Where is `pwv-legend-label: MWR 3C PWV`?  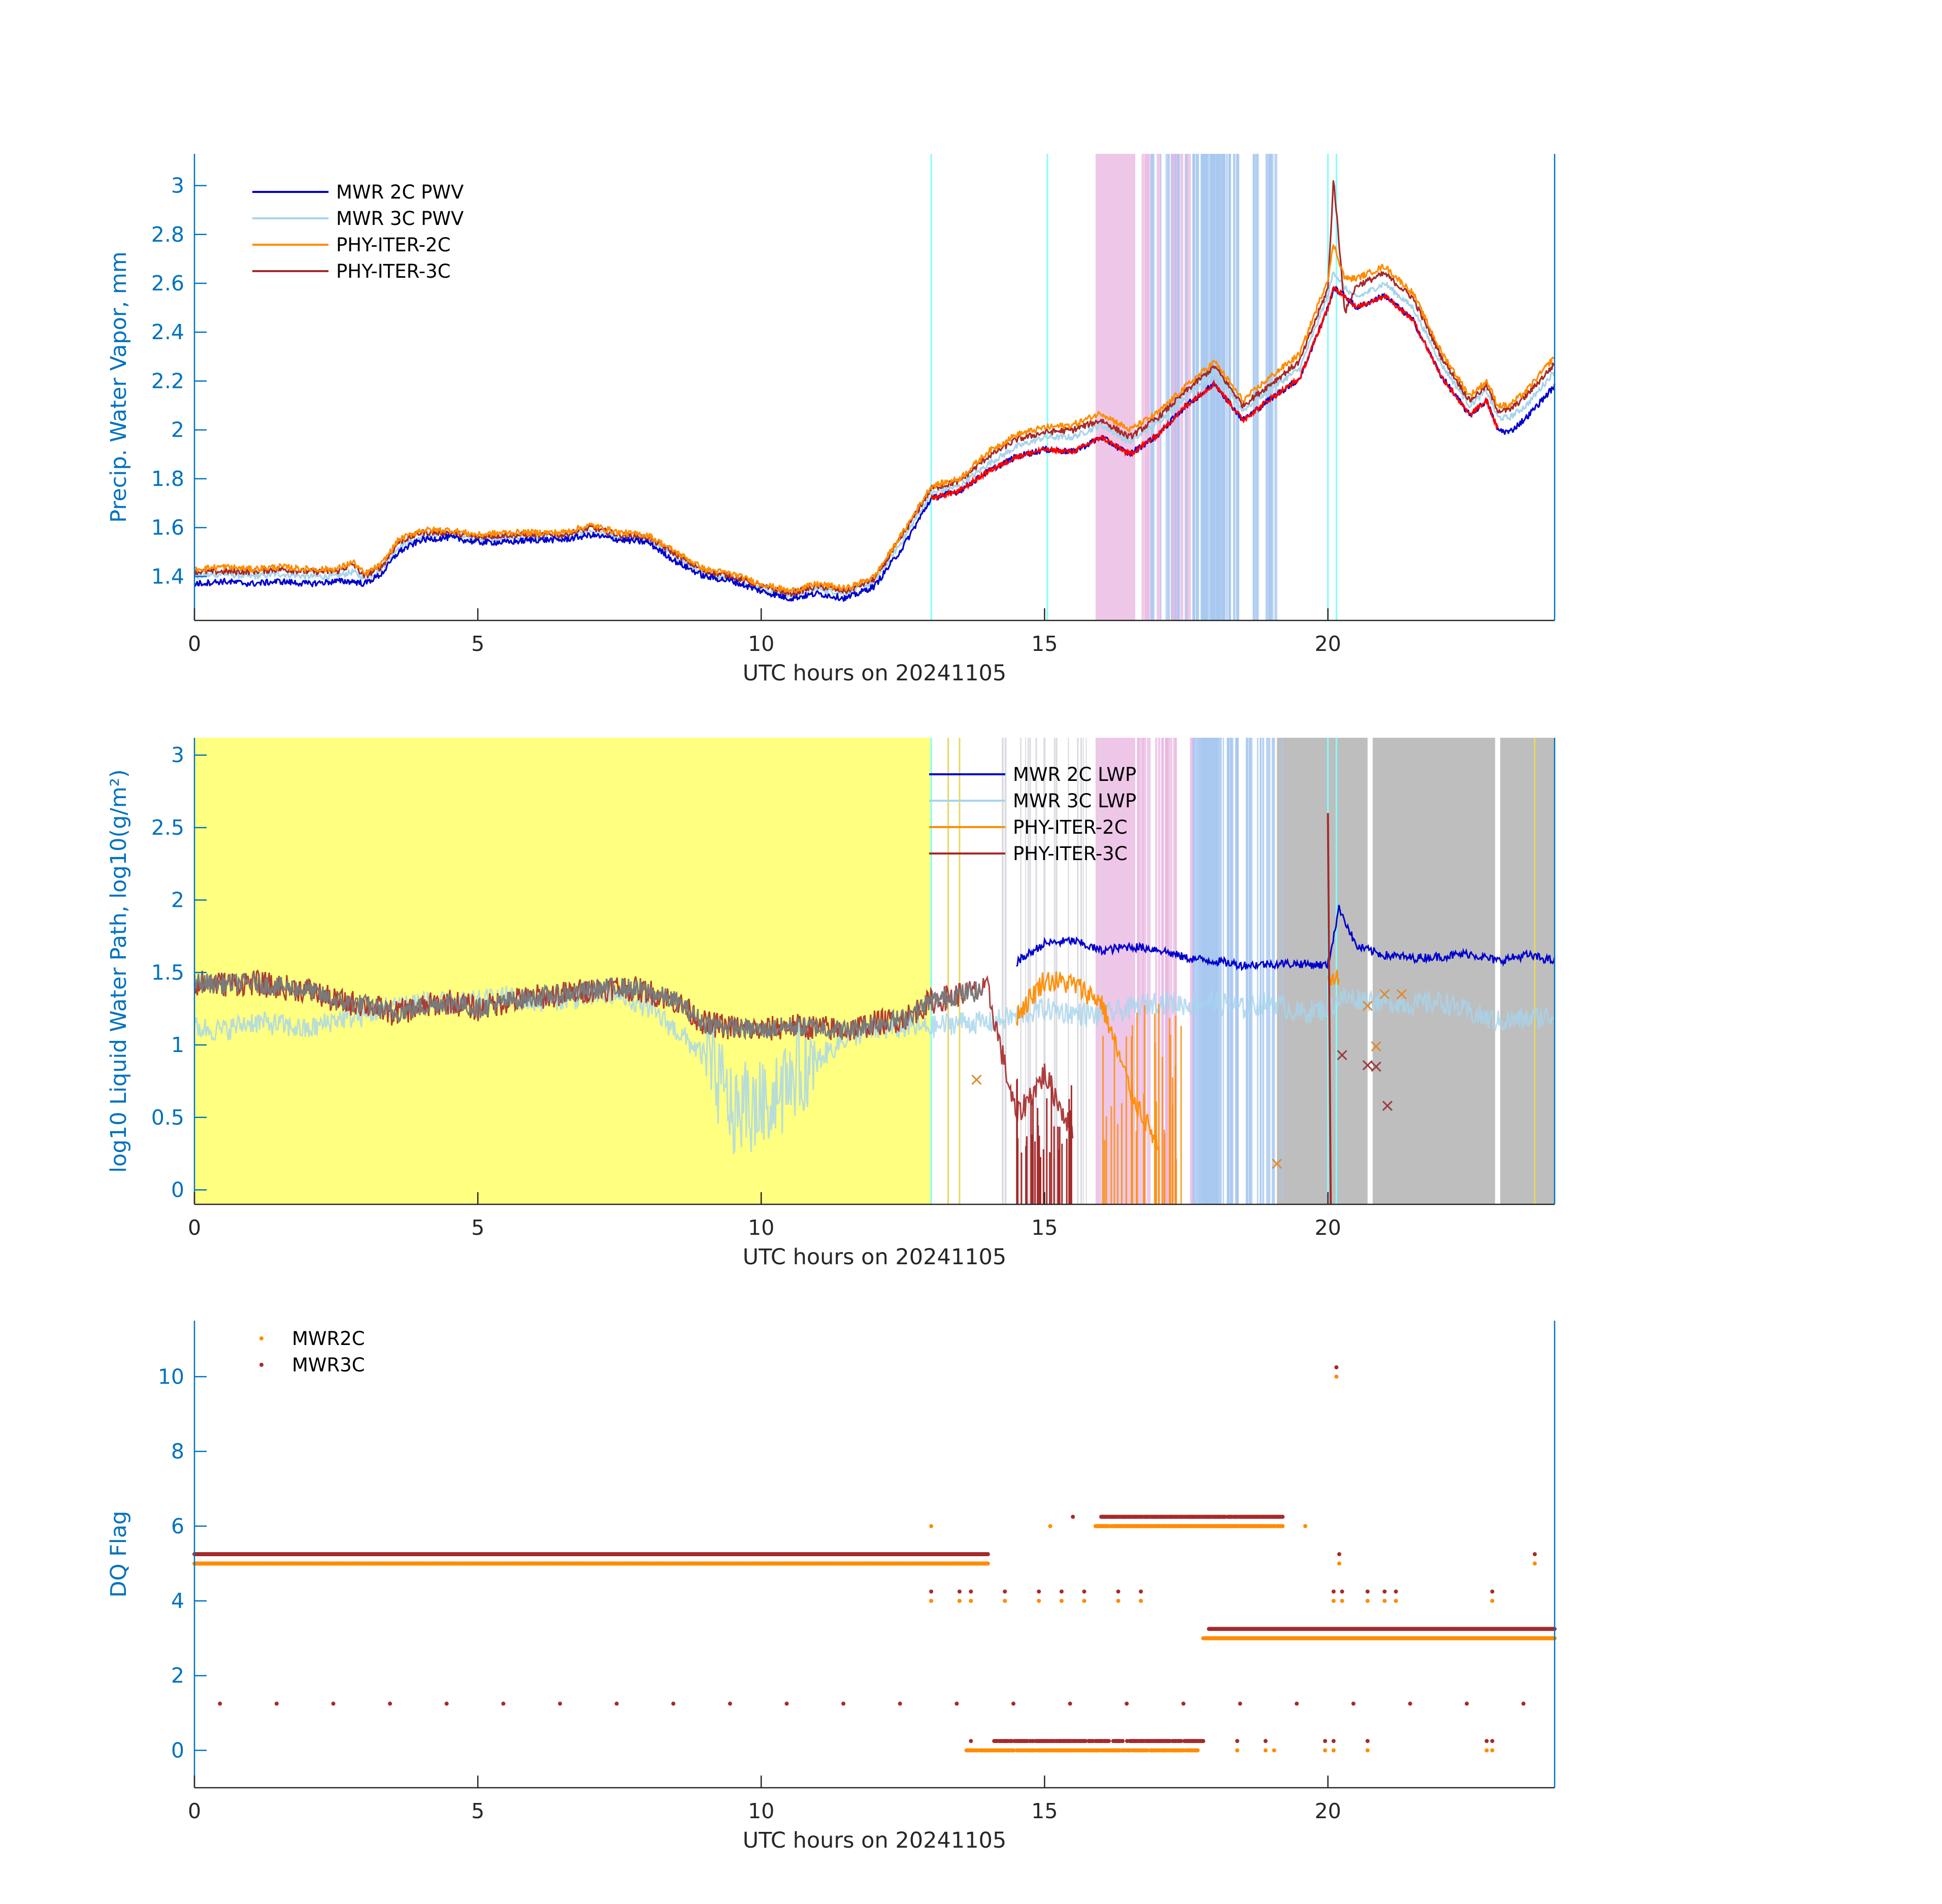 pwv-legend-label: MWR 3C PWV is located at coordinates (400, 219).